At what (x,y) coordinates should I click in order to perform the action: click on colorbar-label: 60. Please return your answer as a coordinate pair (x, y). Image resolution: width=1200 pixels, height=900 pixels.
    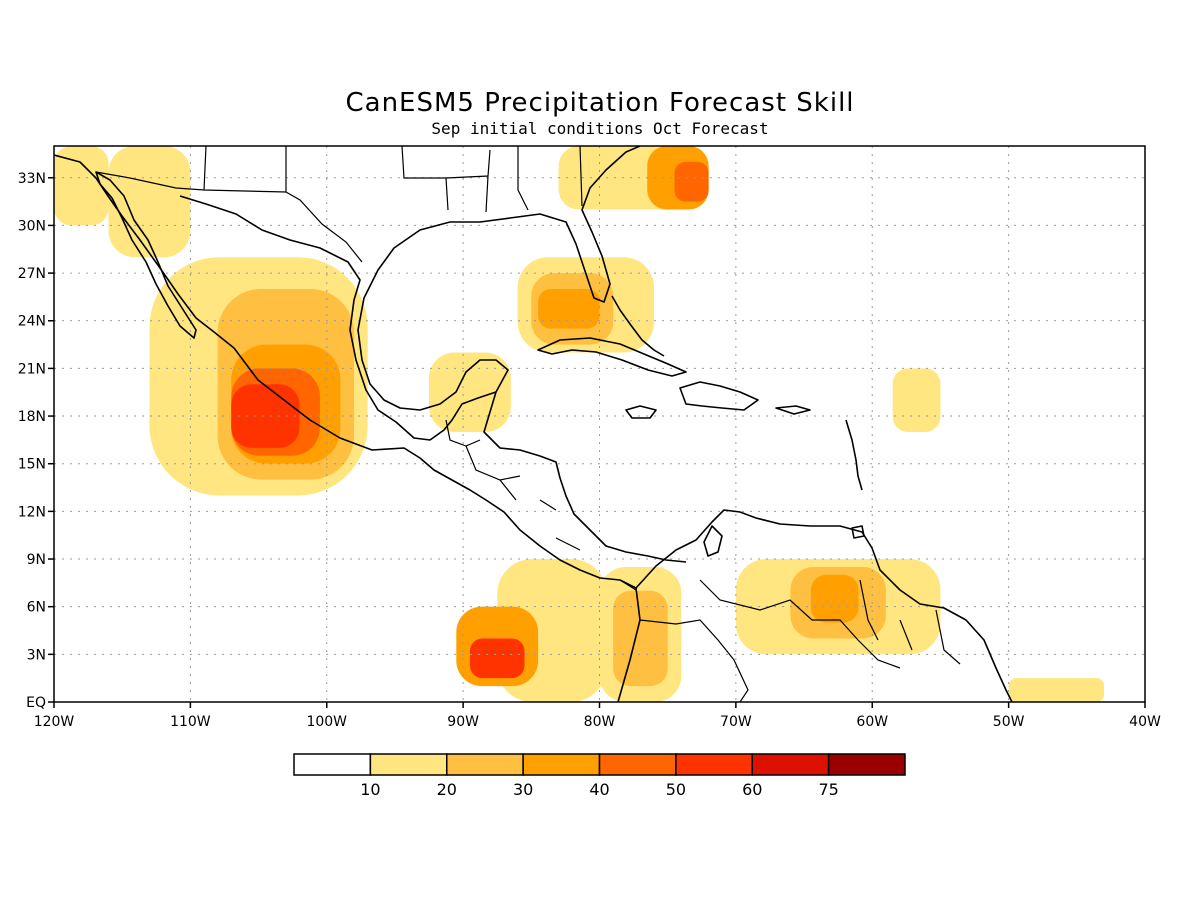
    Looking at the image, I should click on (752, 789).